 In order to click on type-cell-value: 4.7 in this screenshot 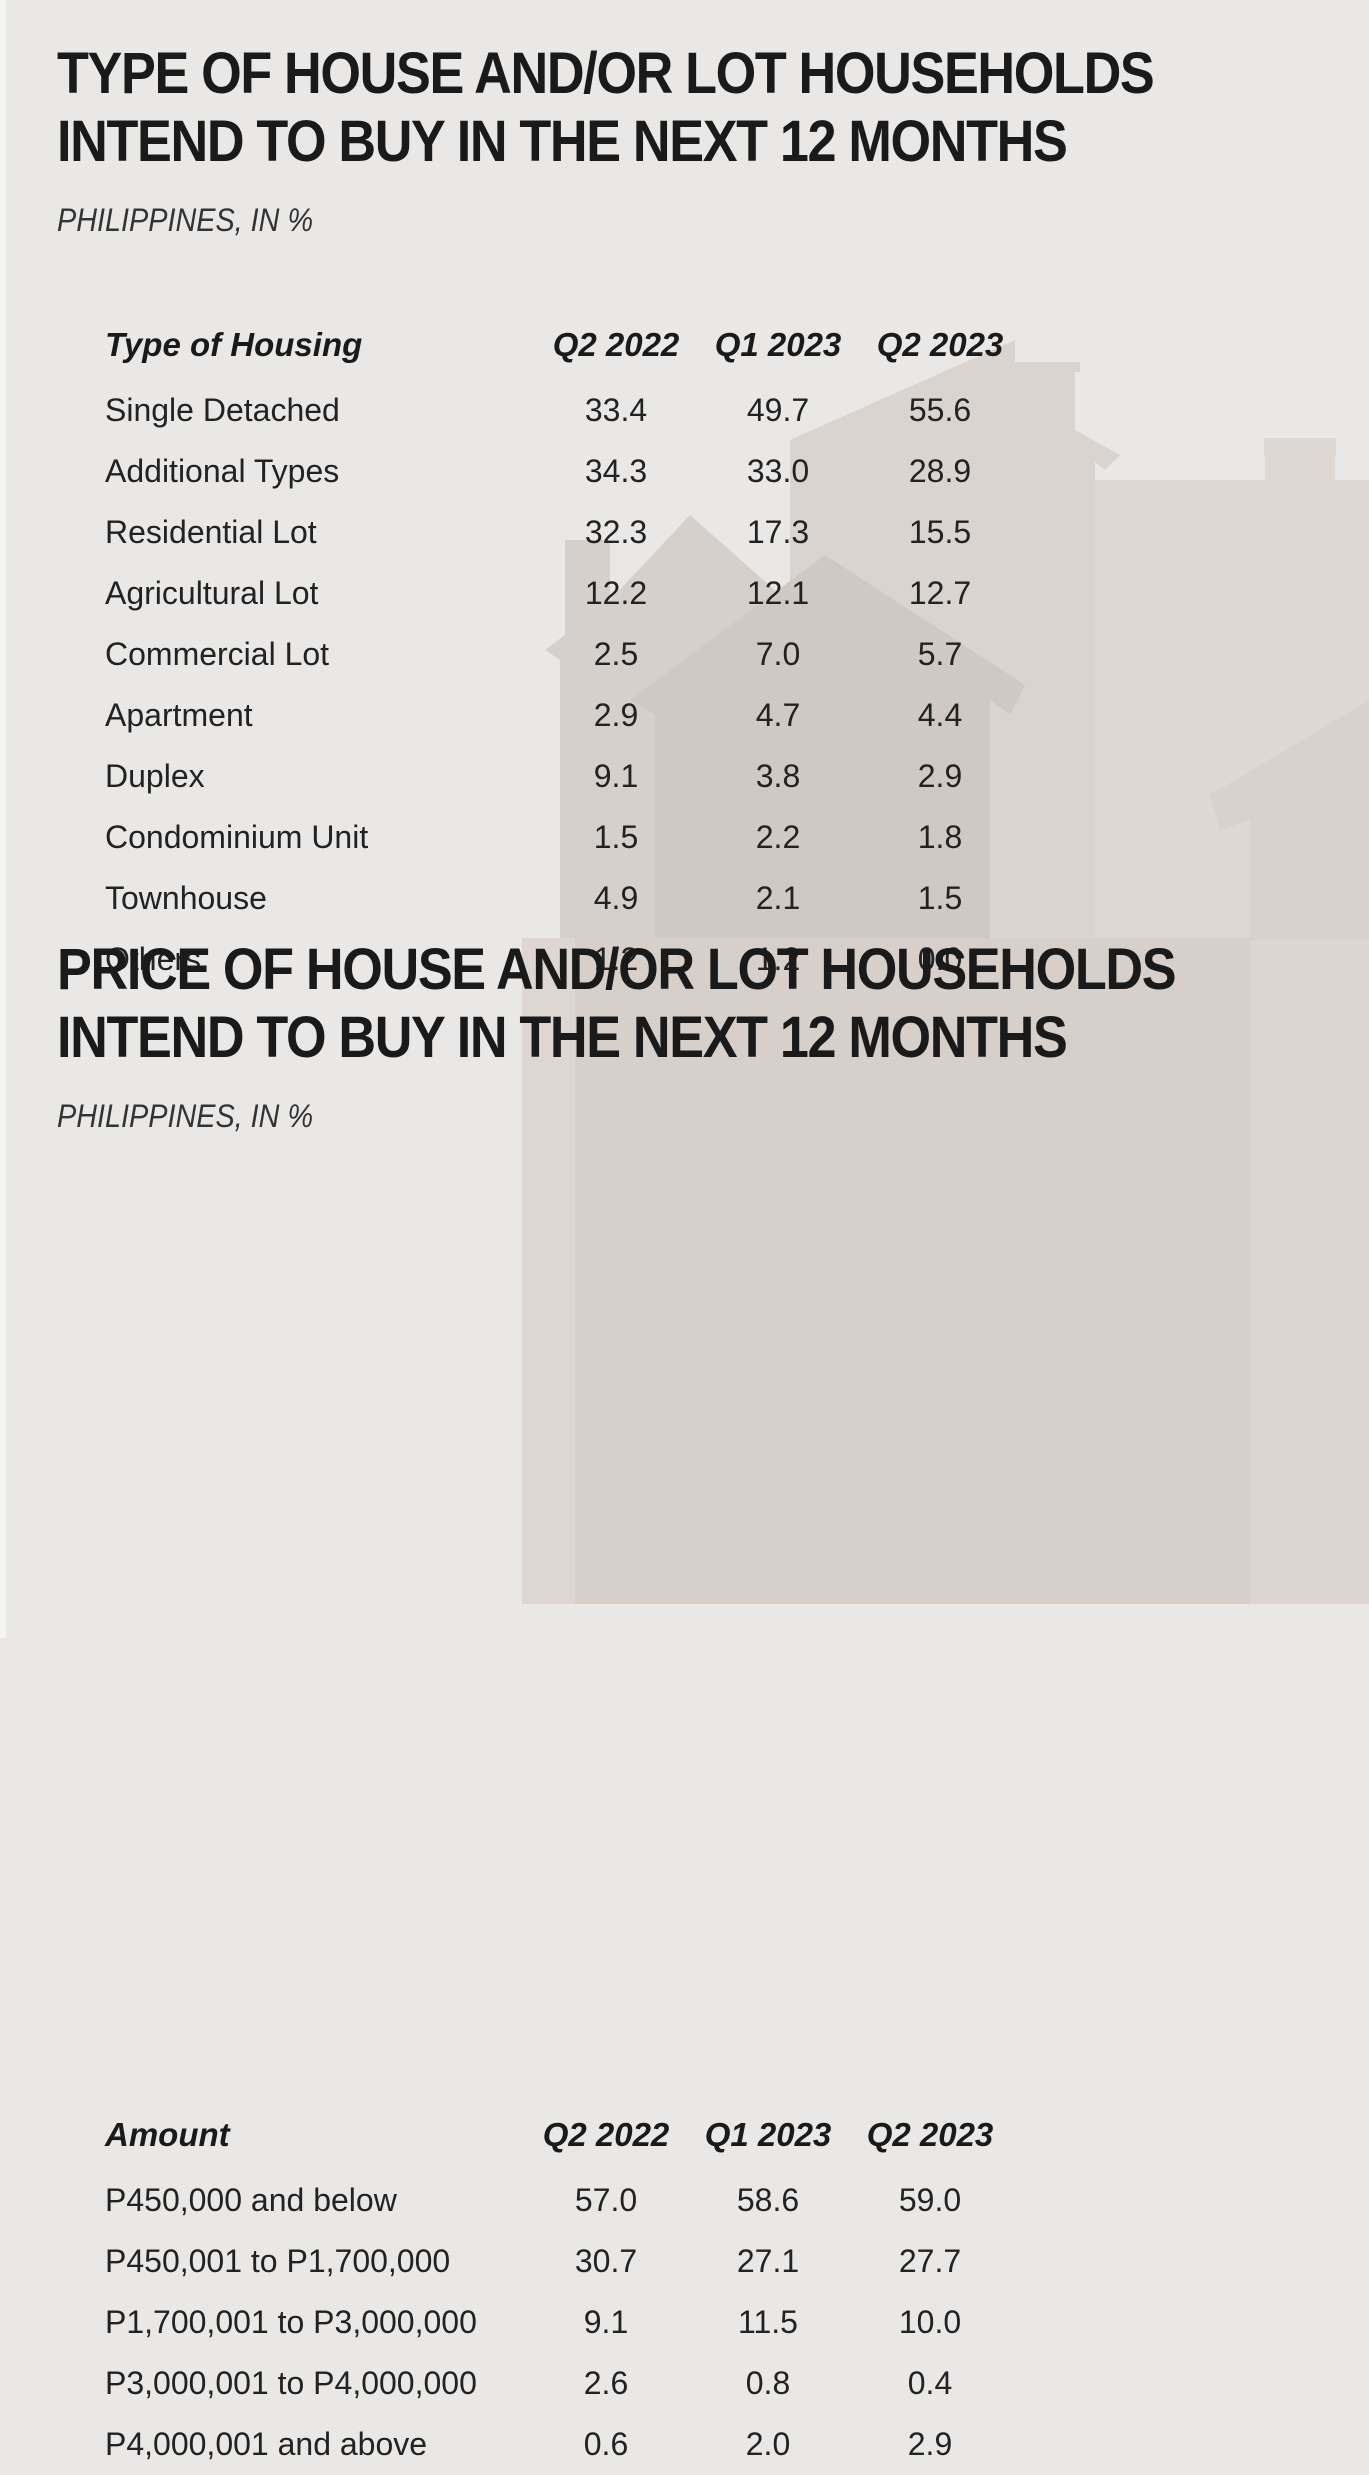, I will do `click(778, 715)`.